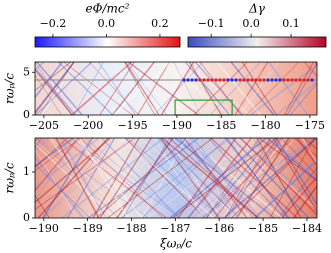 The height and width of the screenshot is (253, 331). I want to click on x-tick-label: −175, so click(310, 125).